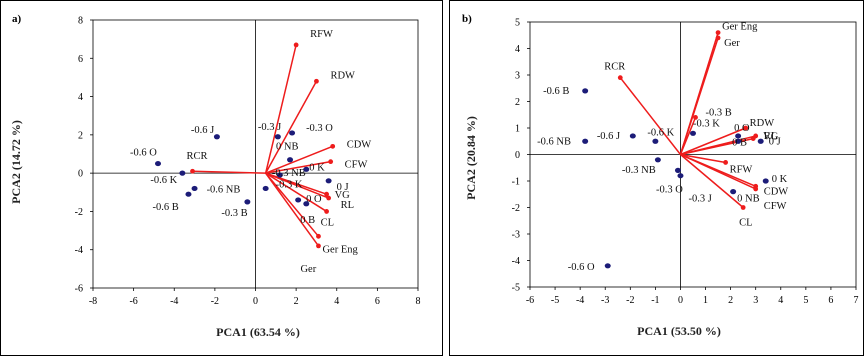 The width and height of the screenshot is (864, 356). What do you see at coordinates (755, 300) in the screenshot?
I see `x-tick-label: 3` at bounding box center [755, 300].